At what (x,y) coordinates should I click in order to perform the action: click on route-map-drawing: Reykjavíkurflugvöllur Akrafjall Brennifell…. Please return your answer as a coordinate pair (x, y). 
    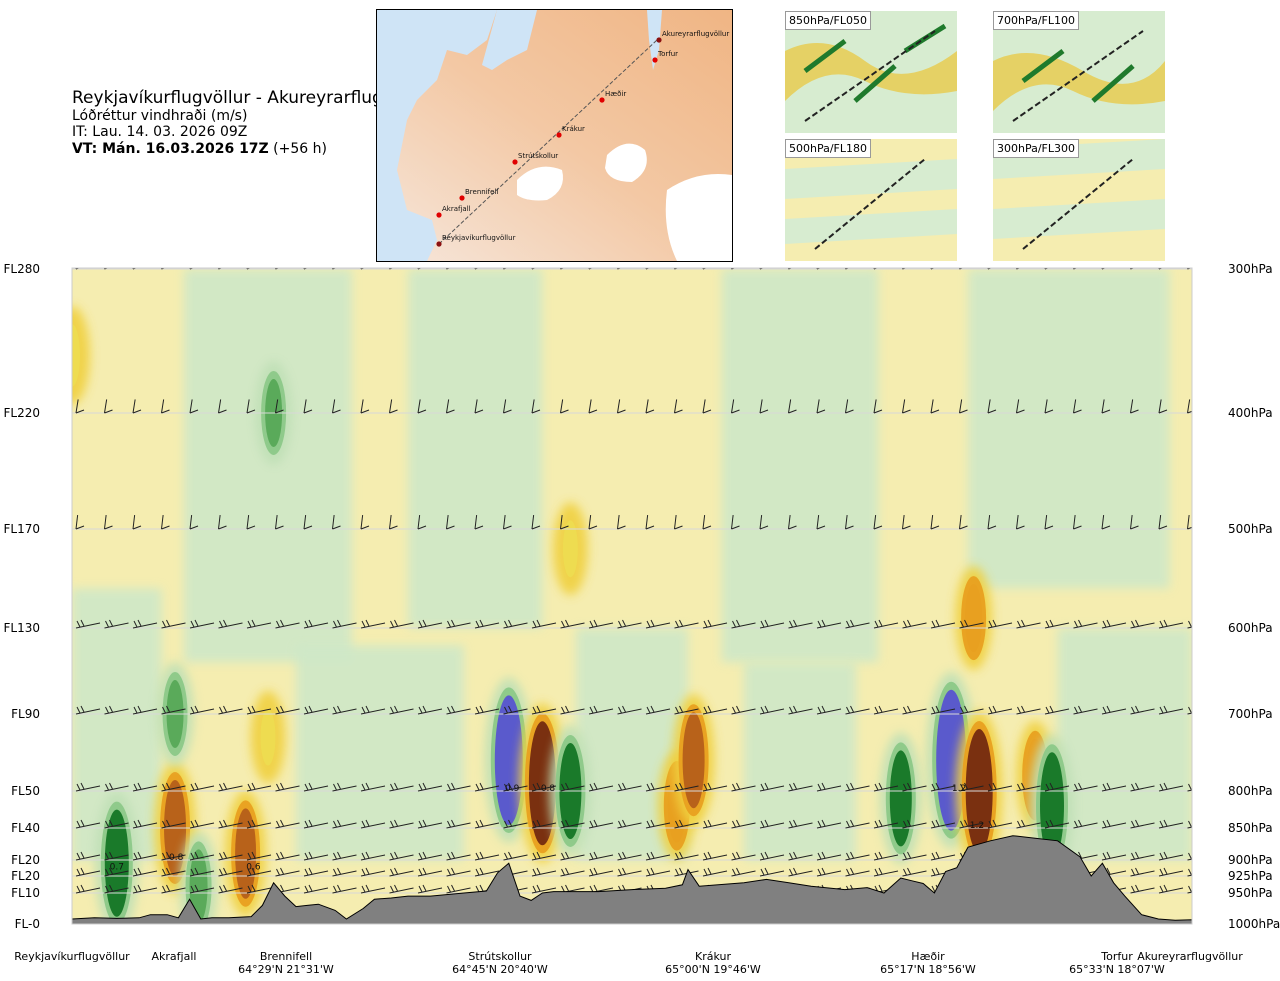
    Looking at the image, I should click on (554, 135).